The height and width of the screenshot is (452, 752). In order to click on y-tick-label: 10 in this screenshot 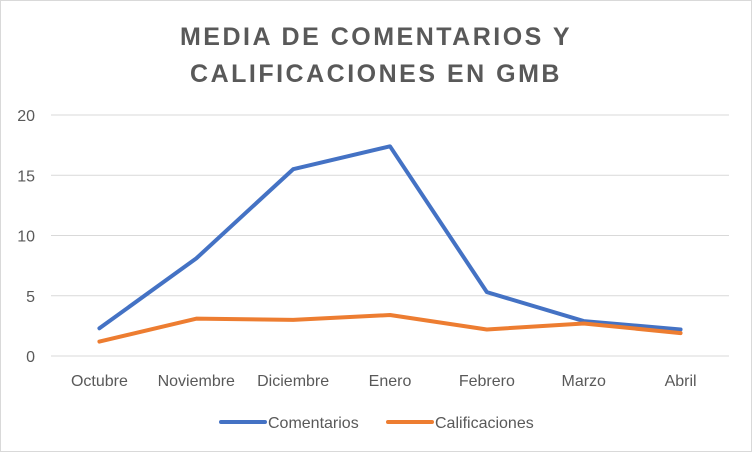, I will do `click(26, 237)`.